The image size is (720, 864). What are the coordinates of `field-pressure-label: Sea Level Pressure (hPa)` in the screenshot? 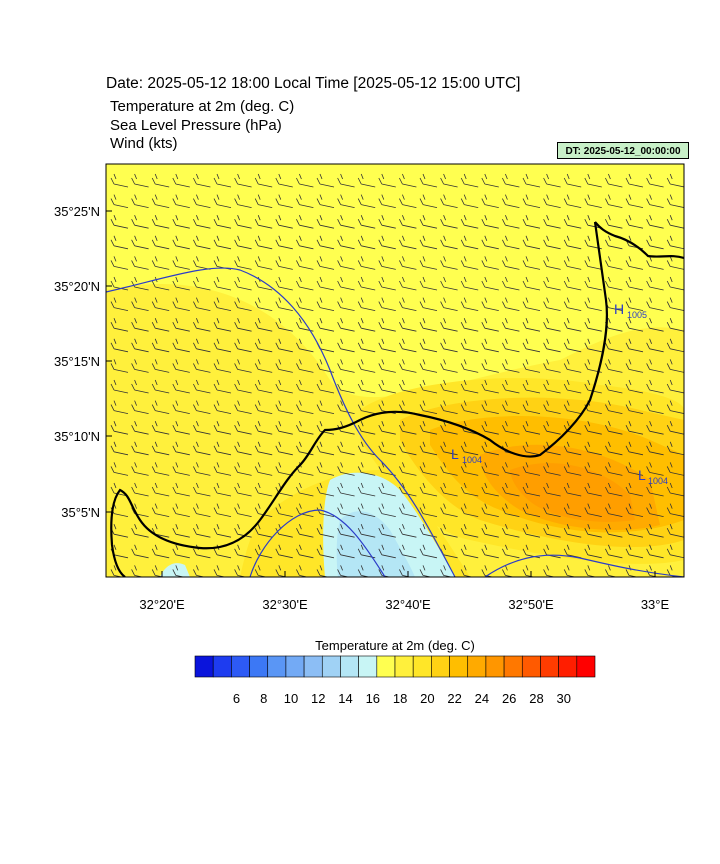 It's located at (196, 125).